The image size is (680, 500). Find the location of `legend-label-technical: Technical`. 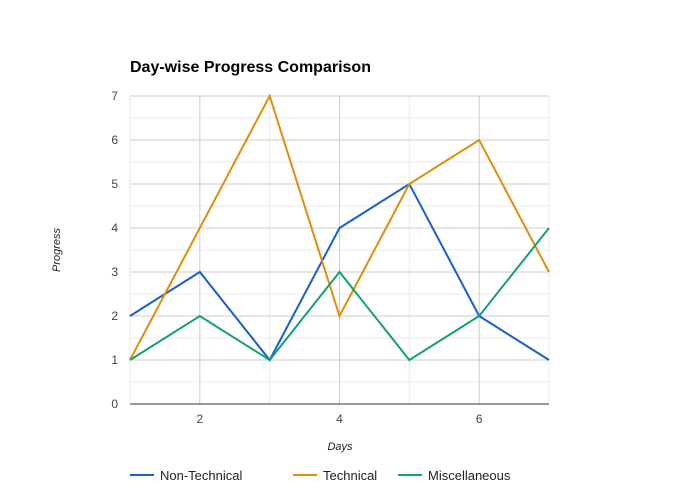

legend-label-technical: Technical is located at coordinates (350, 475).